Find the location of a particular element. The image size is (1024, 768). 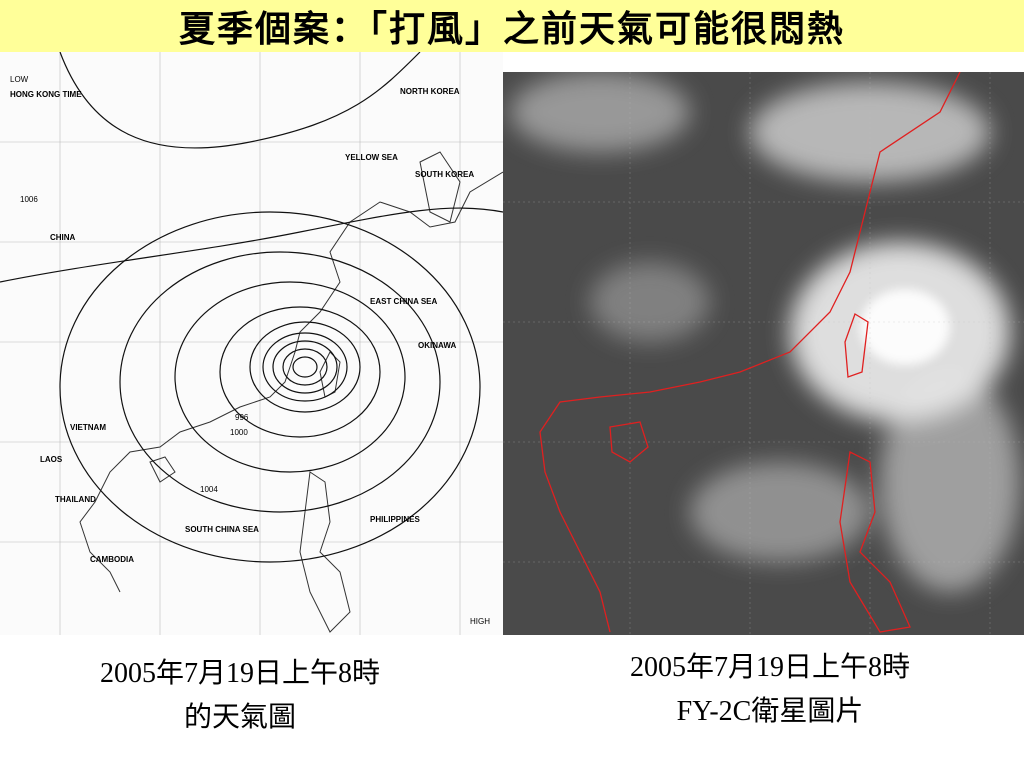

map-label: HONG KONG TIME is located at coordinates (46, 94).